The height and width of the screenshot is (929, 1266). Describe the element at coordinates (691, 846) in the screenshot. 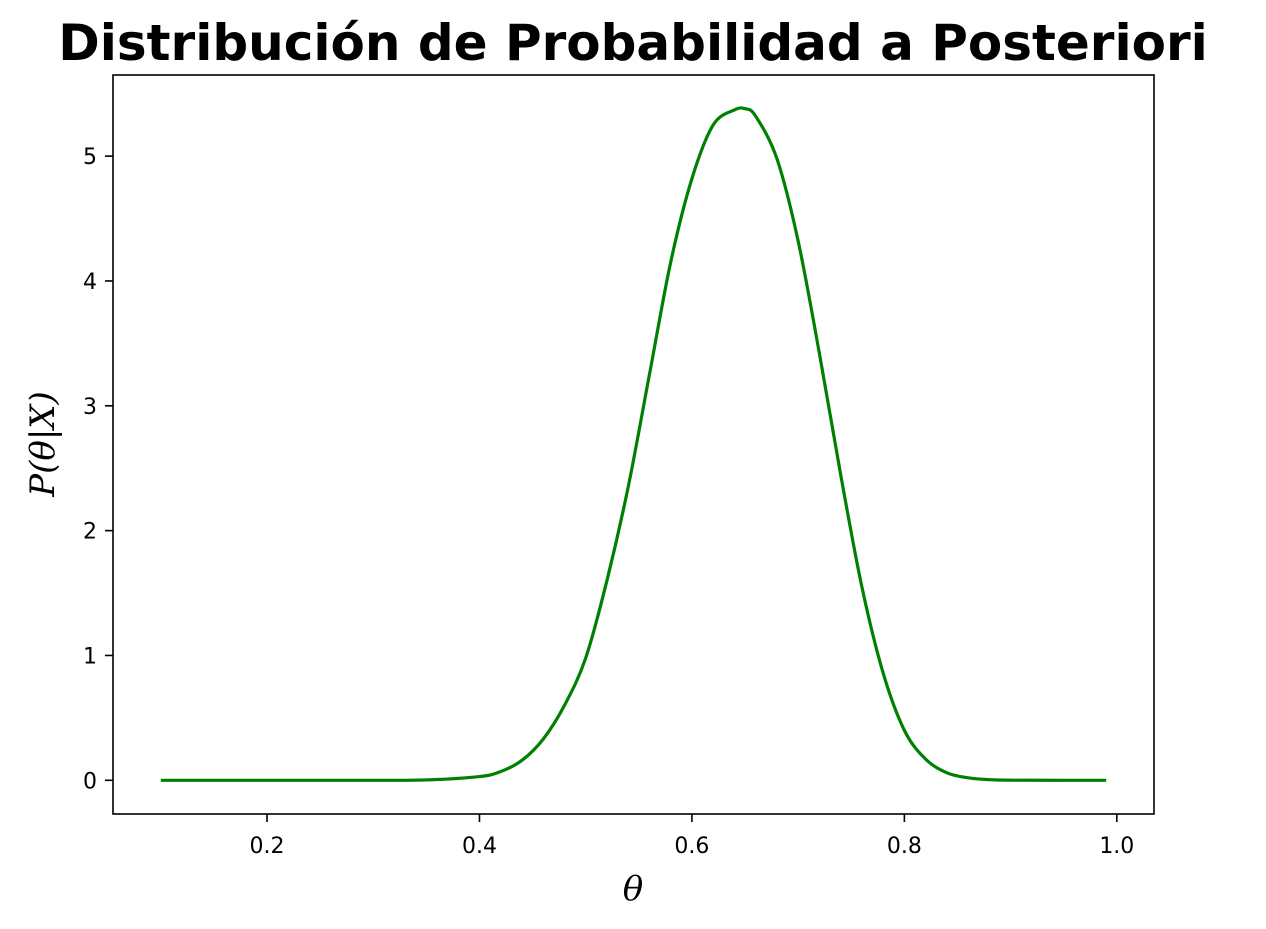

I see `x-tick-label: 0.6` at that location.